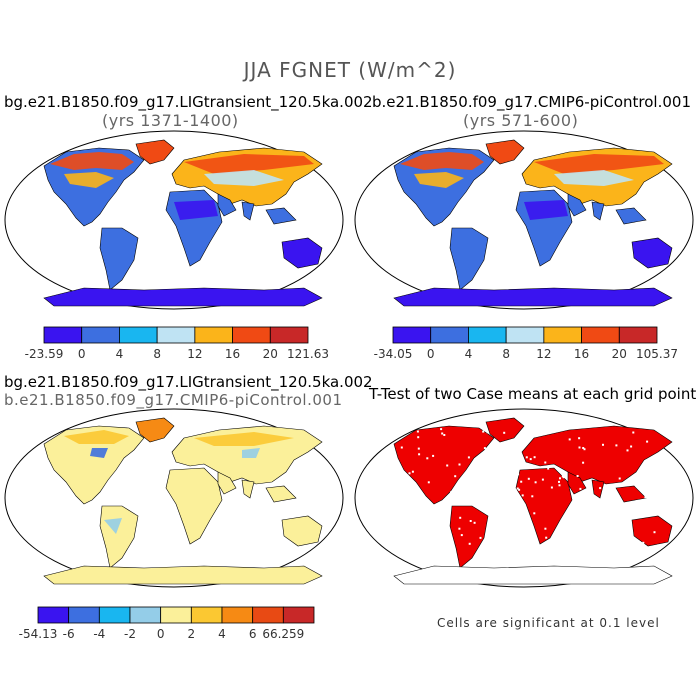  I want to click on panel-3-map, so click(174, 498).